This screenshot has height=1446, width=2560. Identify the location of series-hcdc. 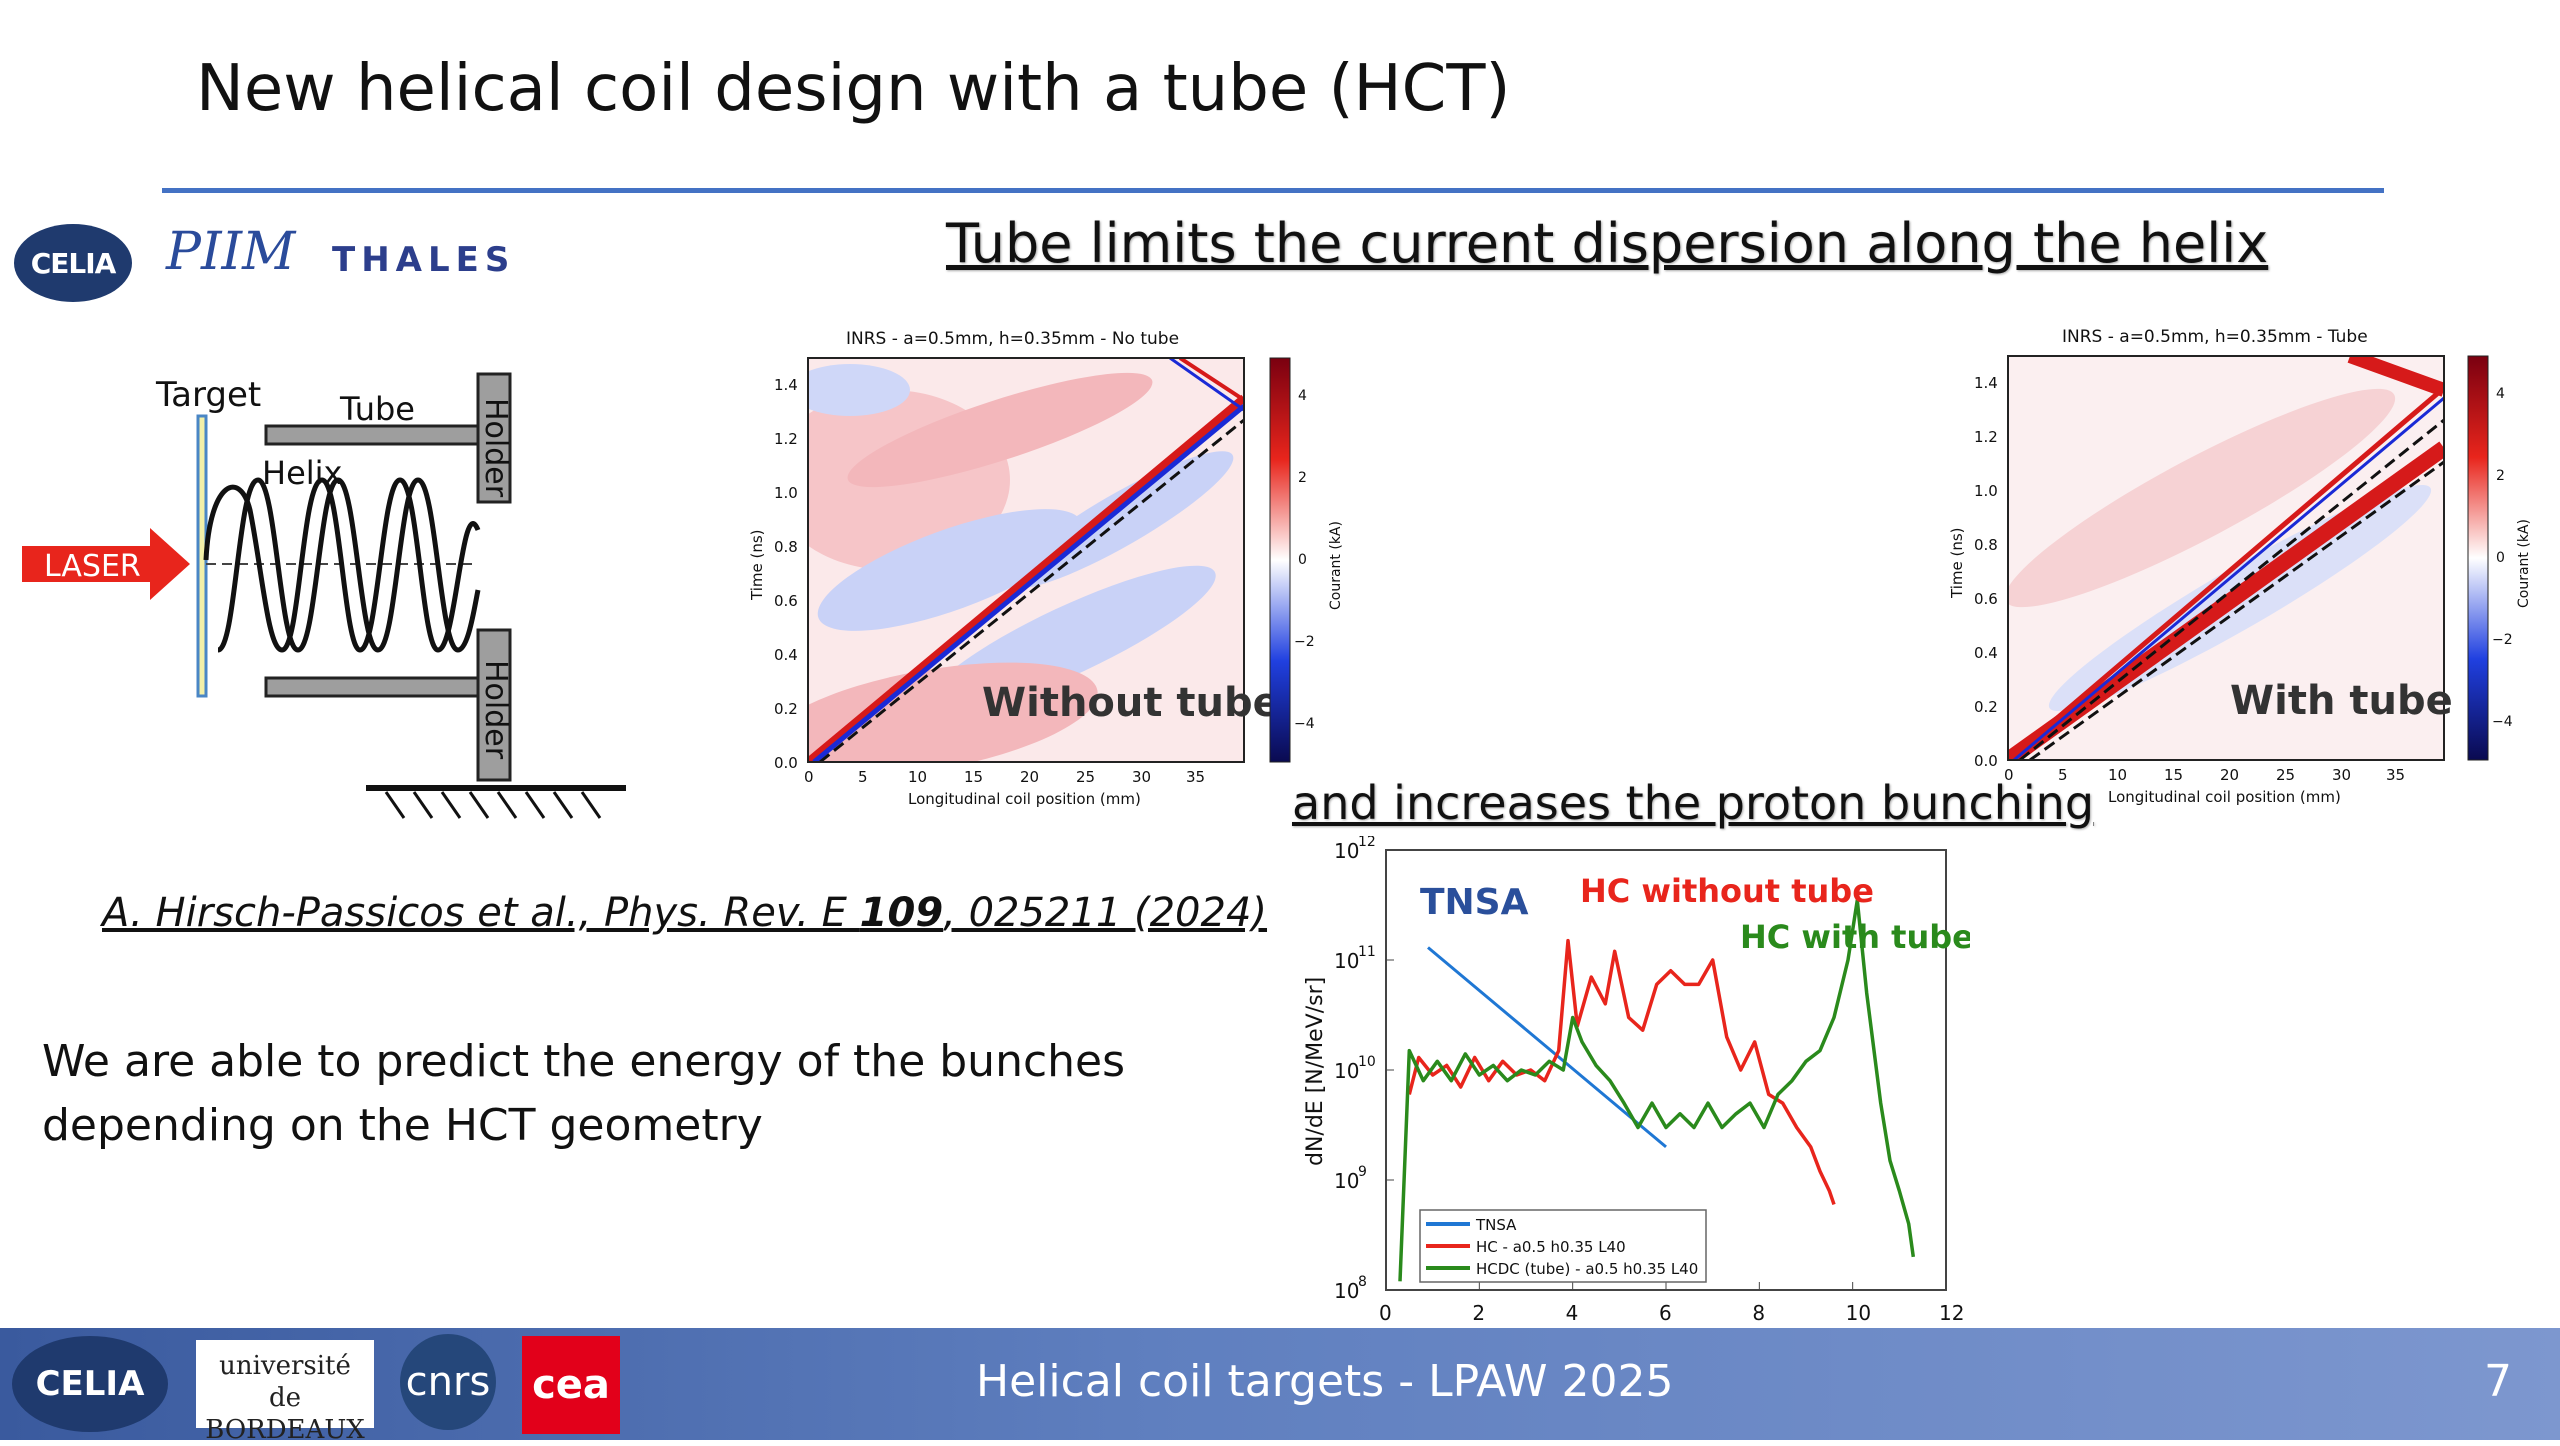
(1657, 1090).